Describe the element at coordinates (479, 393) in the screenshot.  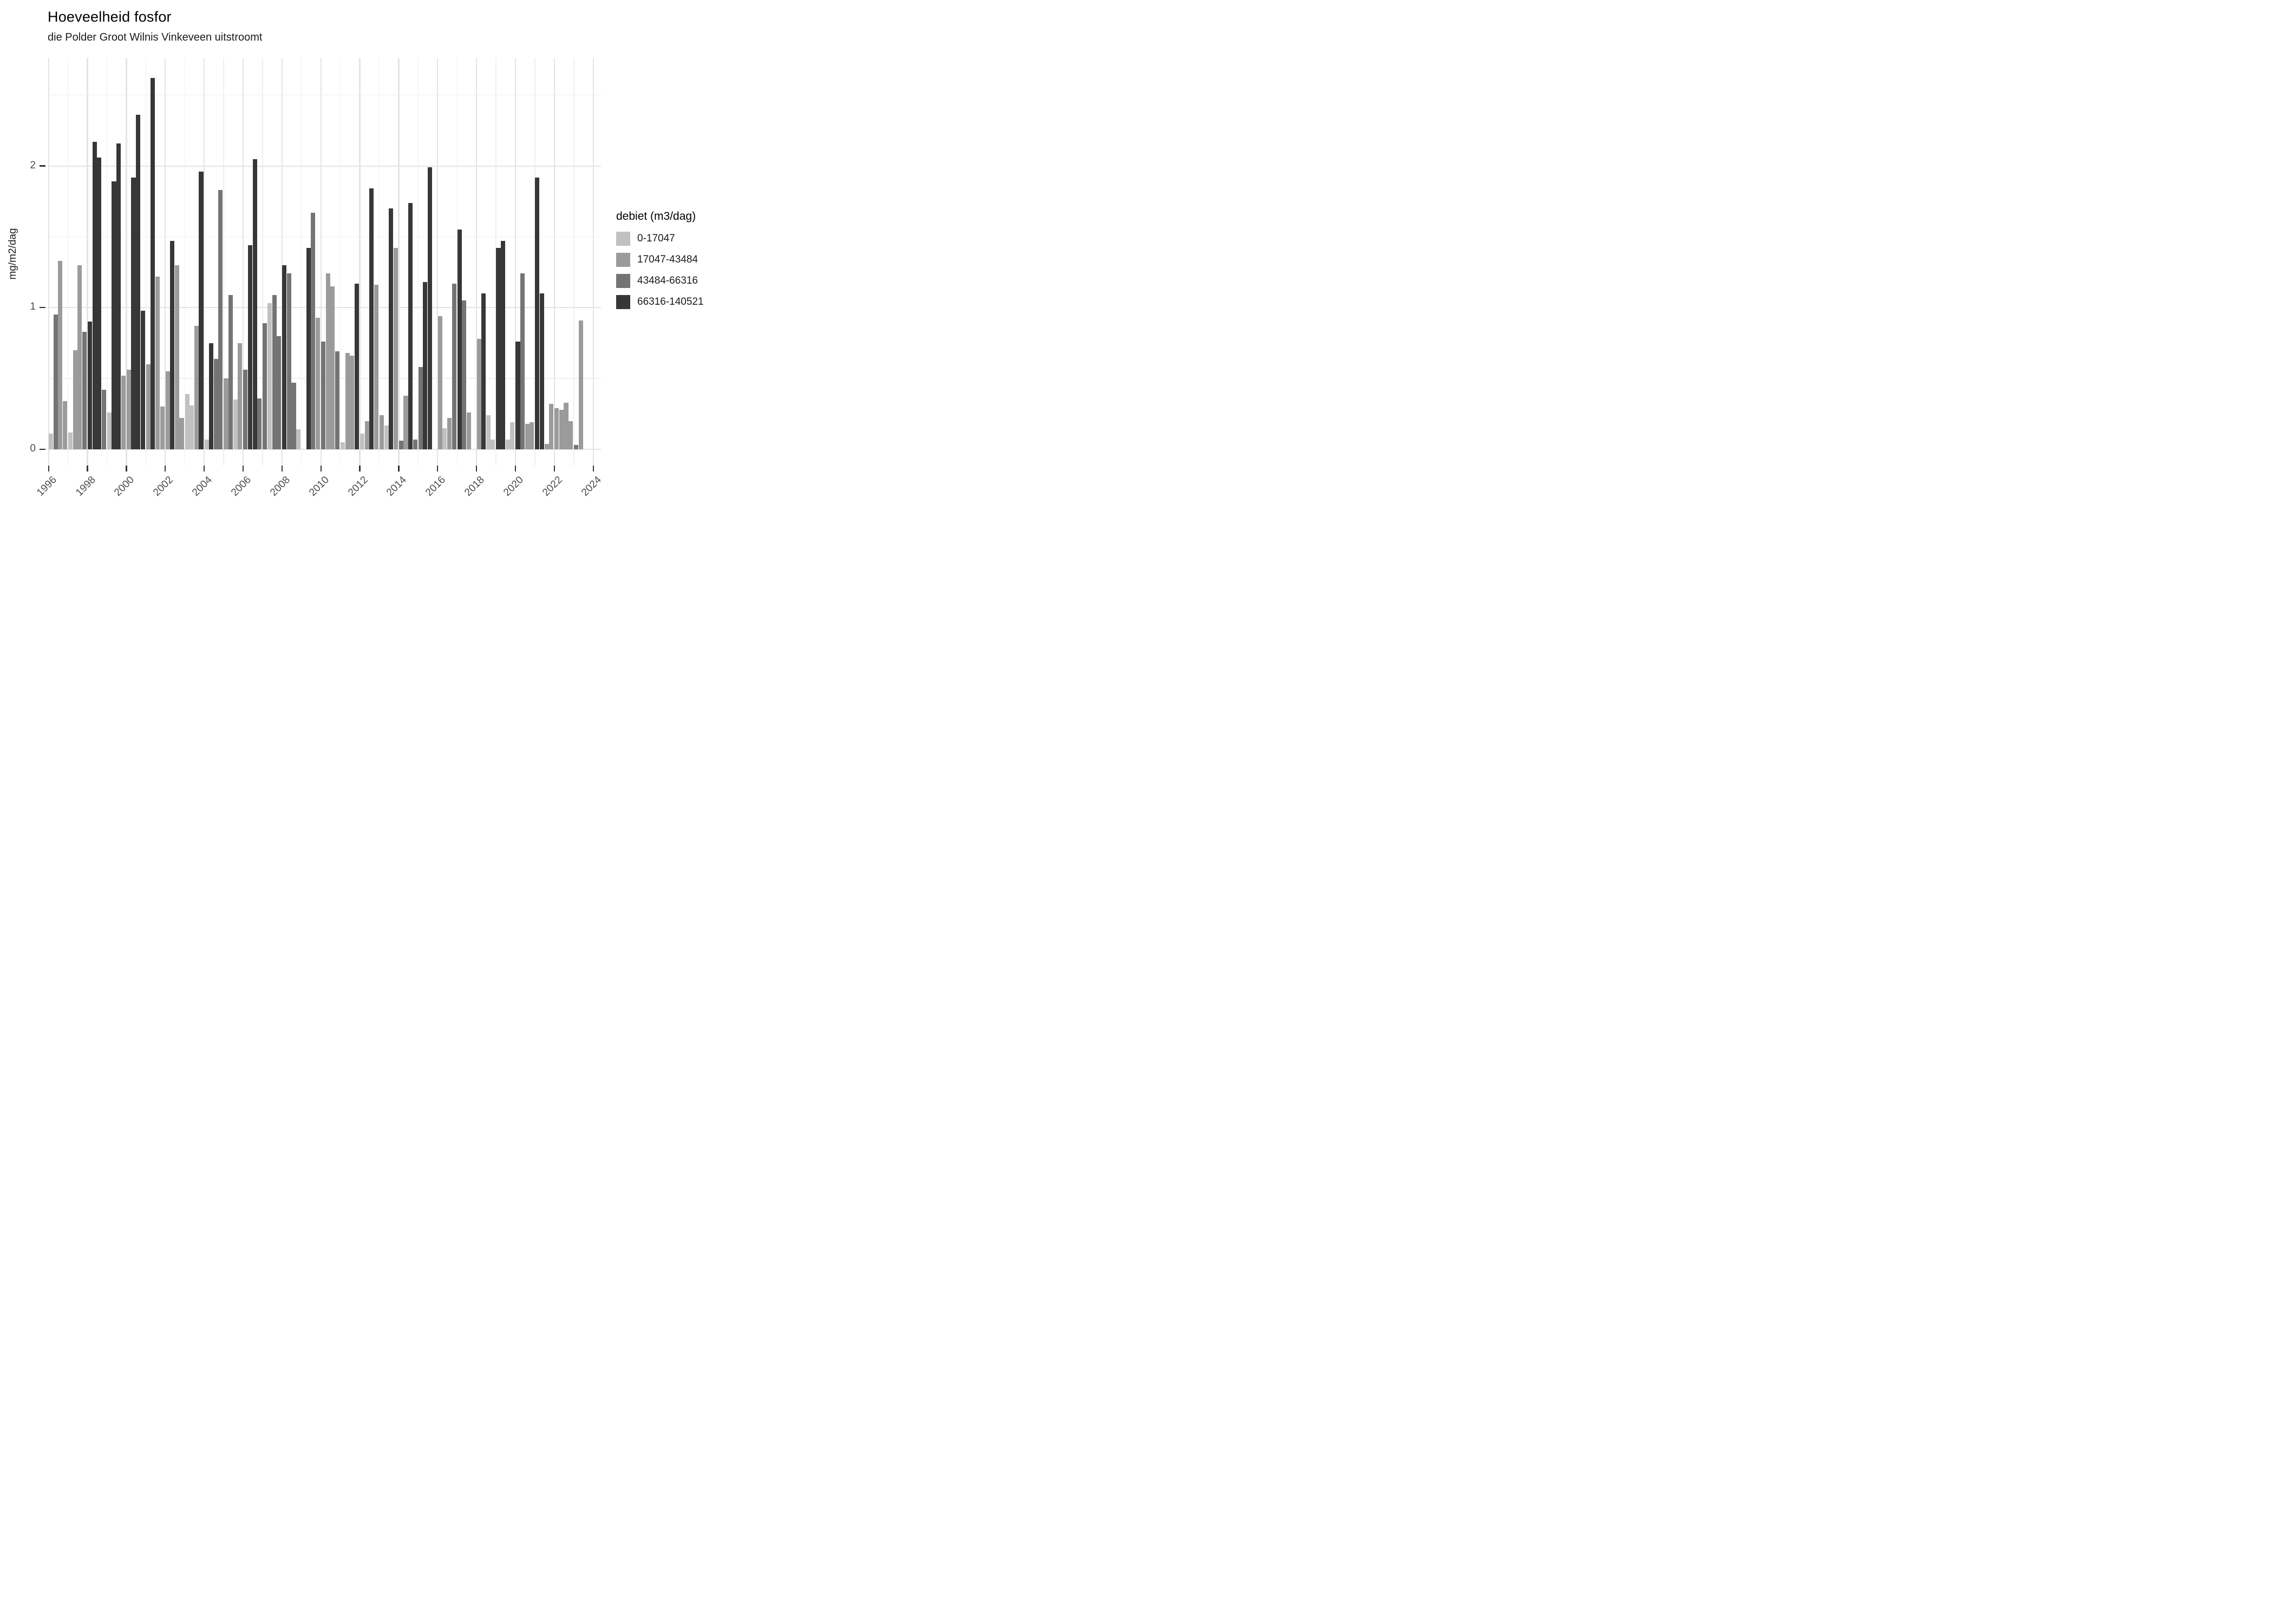
I see `bar-2018-q1` at that location.